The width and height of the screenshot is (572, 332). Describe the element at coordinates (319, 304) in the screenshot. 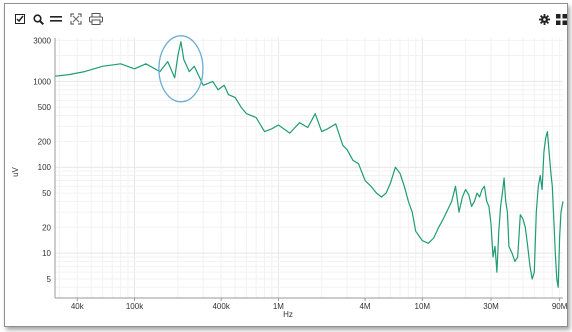

I see `x-tick-labels: 40k 100k 400k 1M 4M 10M 30M 90M` at that location.